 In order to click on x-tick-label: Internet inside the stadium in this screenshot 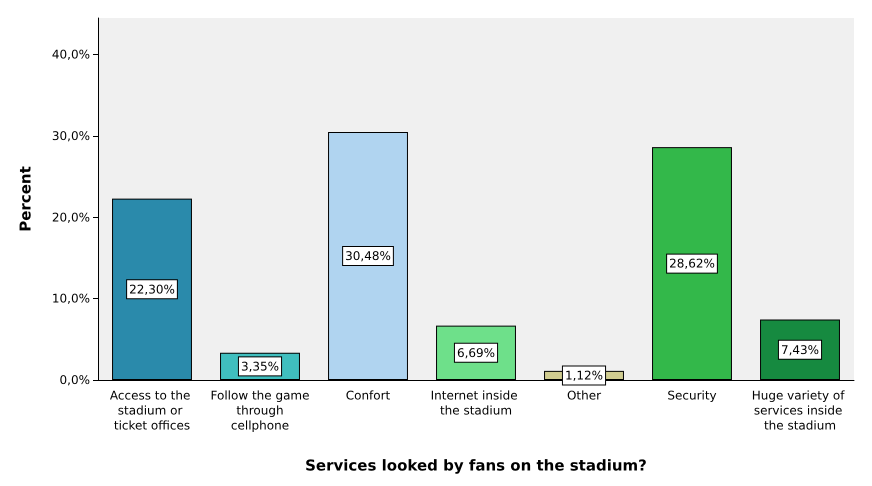, I will do `click(476, 403)`.